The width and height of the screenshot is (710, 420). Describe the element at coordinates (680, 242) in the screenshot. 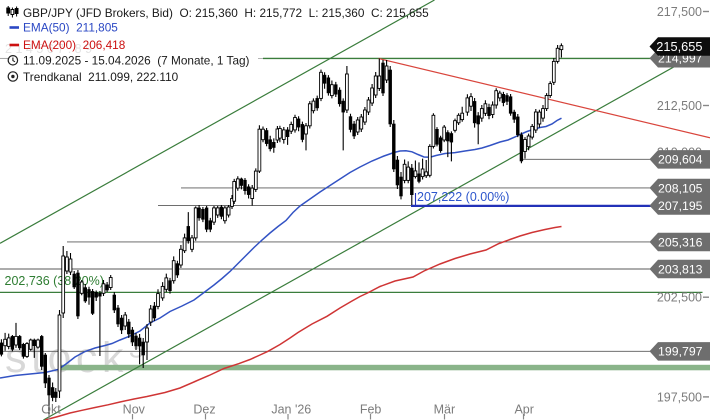

I see `svg-text: 205,316` at that location.